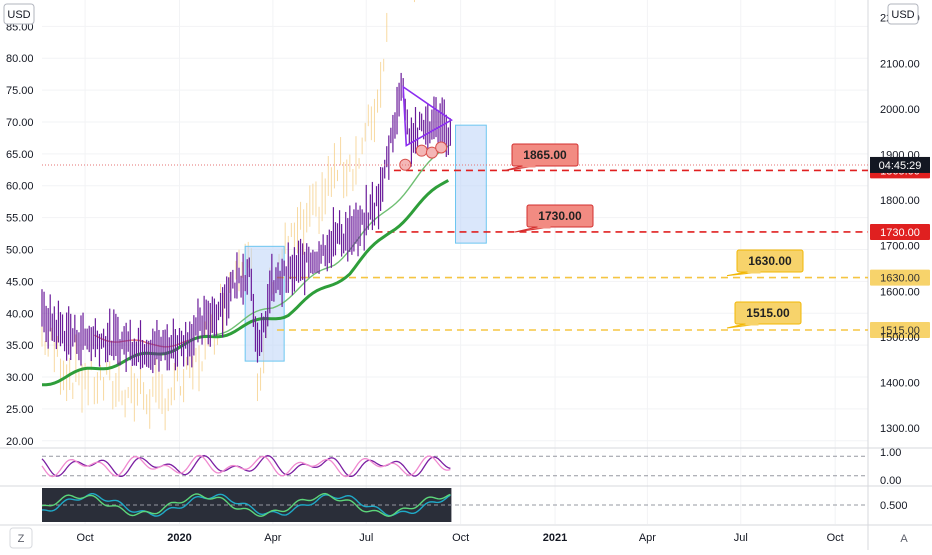 Image resolution: width=932 pixels, height=555 pixels. I want to click on x-tick-2: Apr, so click(272, 538).